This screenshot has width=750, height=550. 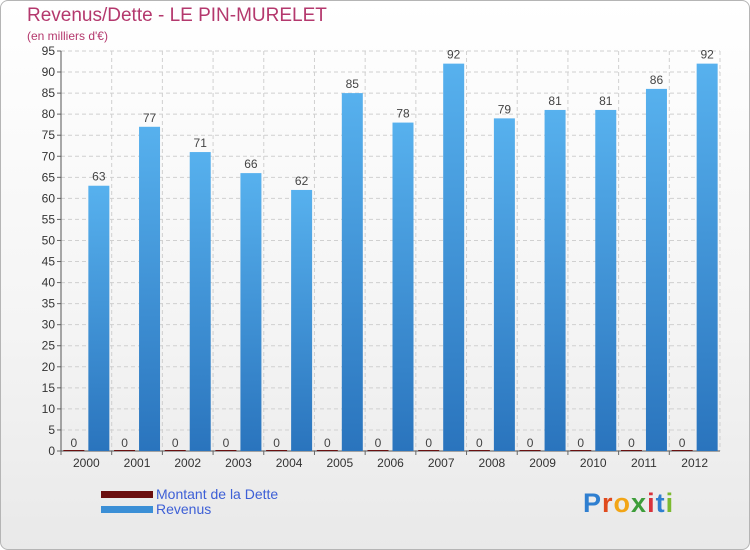 I want to click on y-tick-label: 30, so click(x=49, y=325).